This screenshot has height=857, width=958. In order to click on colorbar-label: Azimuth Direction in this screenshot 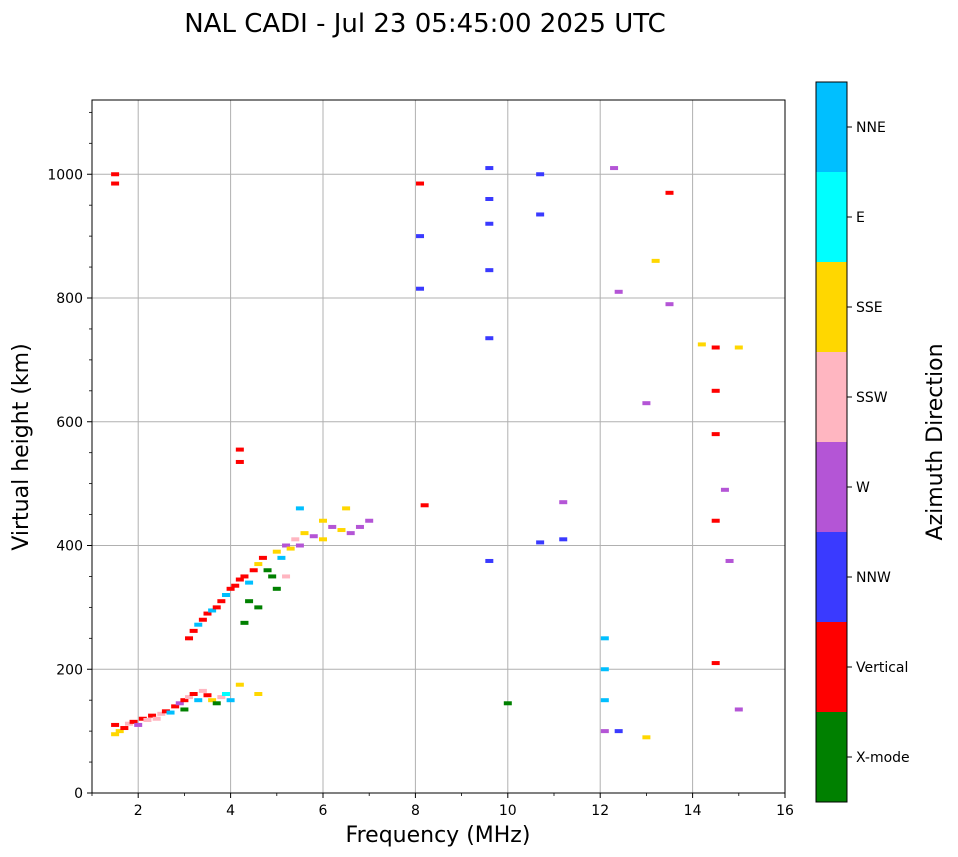, I will do `click(935, 441)`.